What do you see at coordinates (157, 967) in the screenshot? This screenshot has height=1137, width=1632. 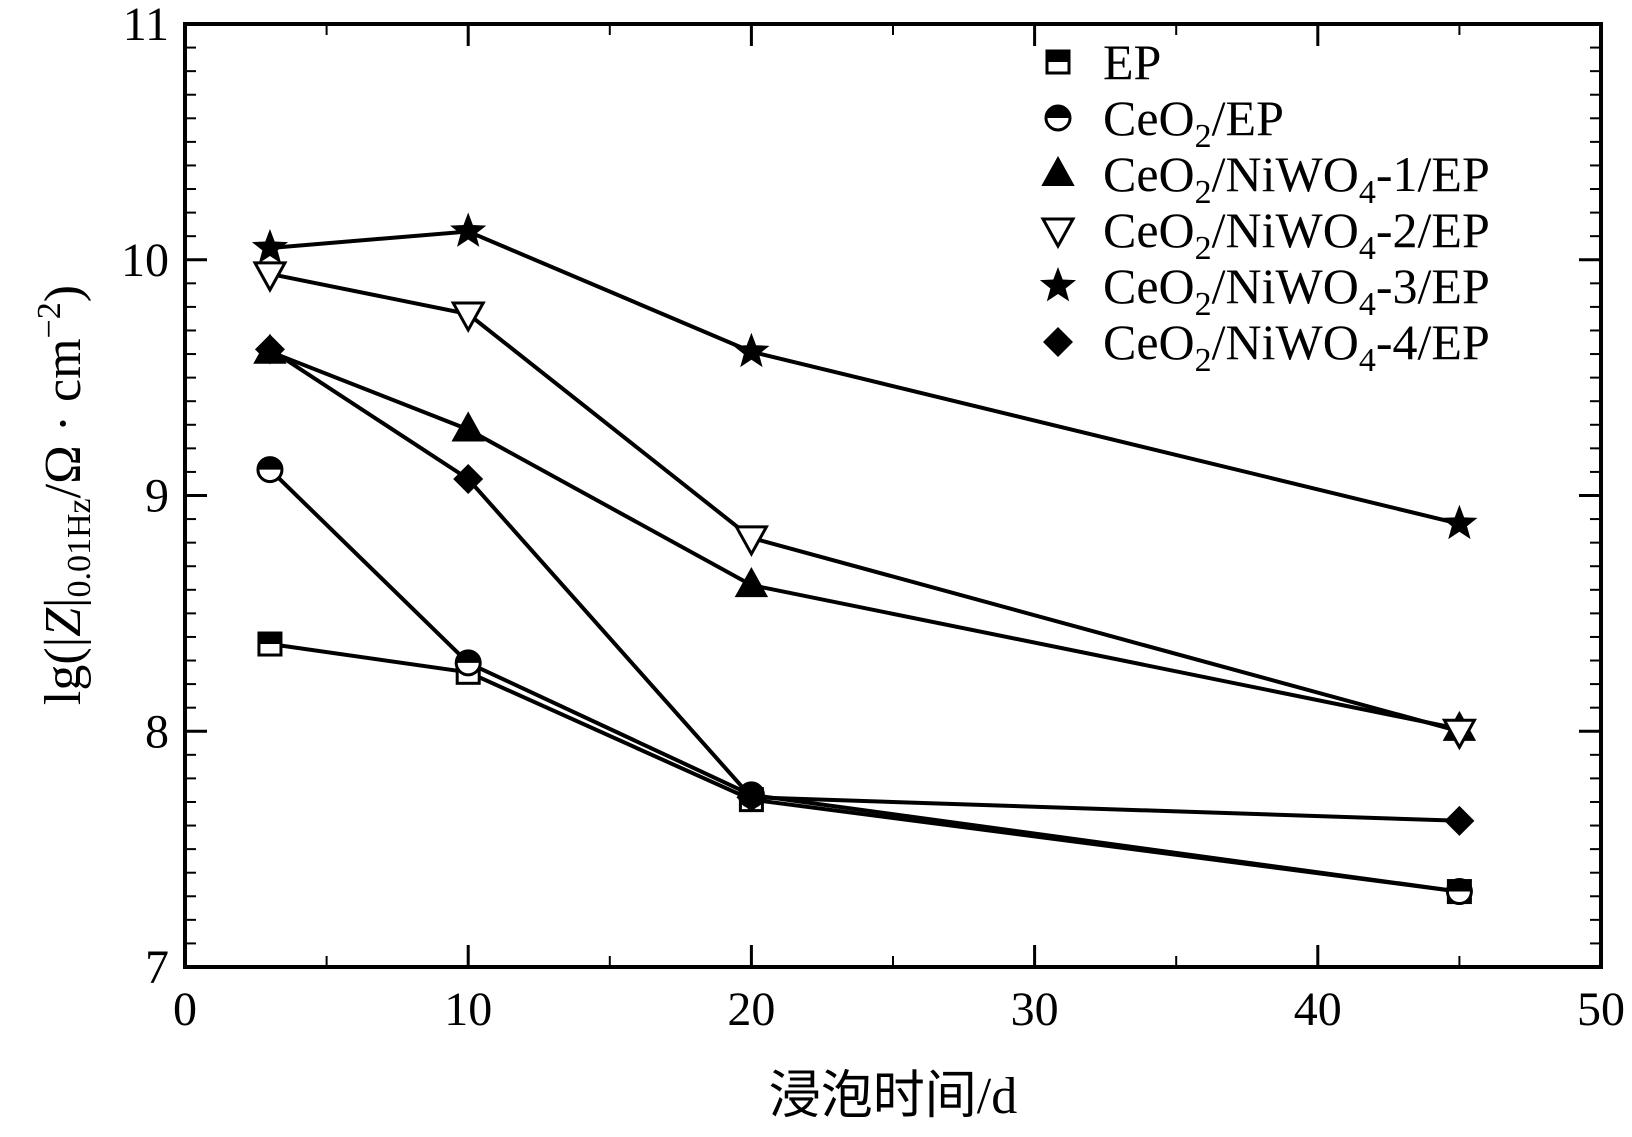 I see `y-tick-label: 7` at bounding box center [157, 967].